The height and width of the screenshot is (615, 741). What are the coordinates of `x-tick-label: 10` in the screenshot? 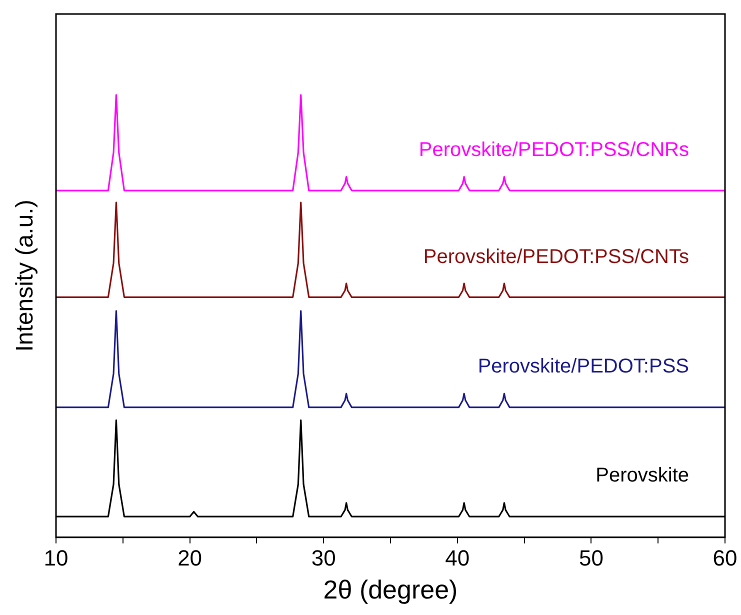 It's located at (56, 558).